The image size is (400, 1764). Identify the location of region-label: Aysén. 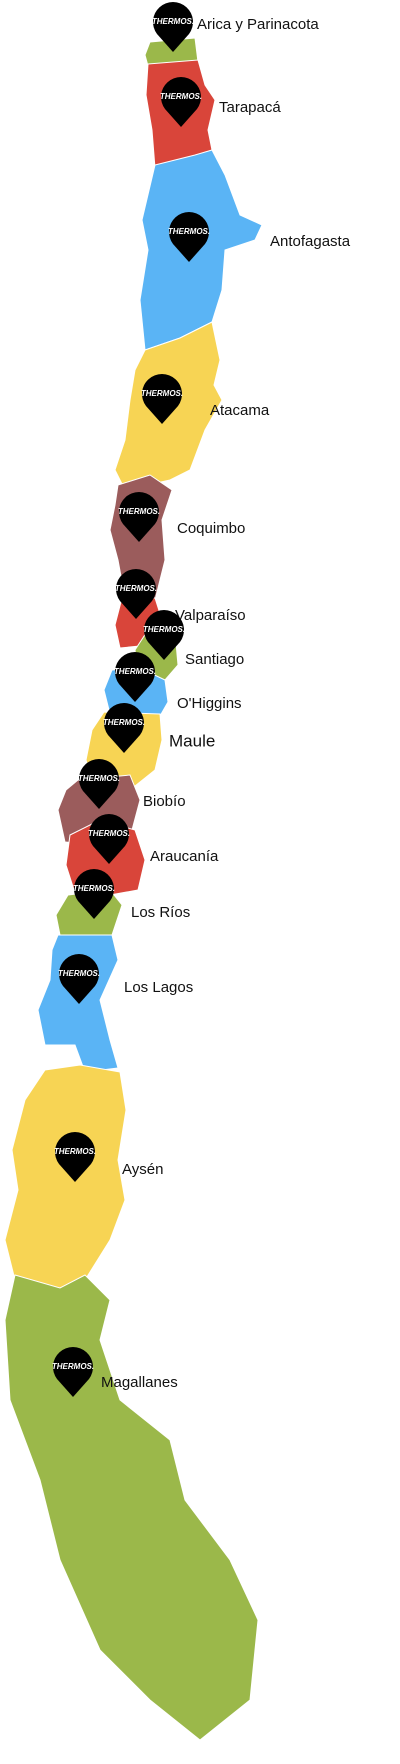
(142, 1169).